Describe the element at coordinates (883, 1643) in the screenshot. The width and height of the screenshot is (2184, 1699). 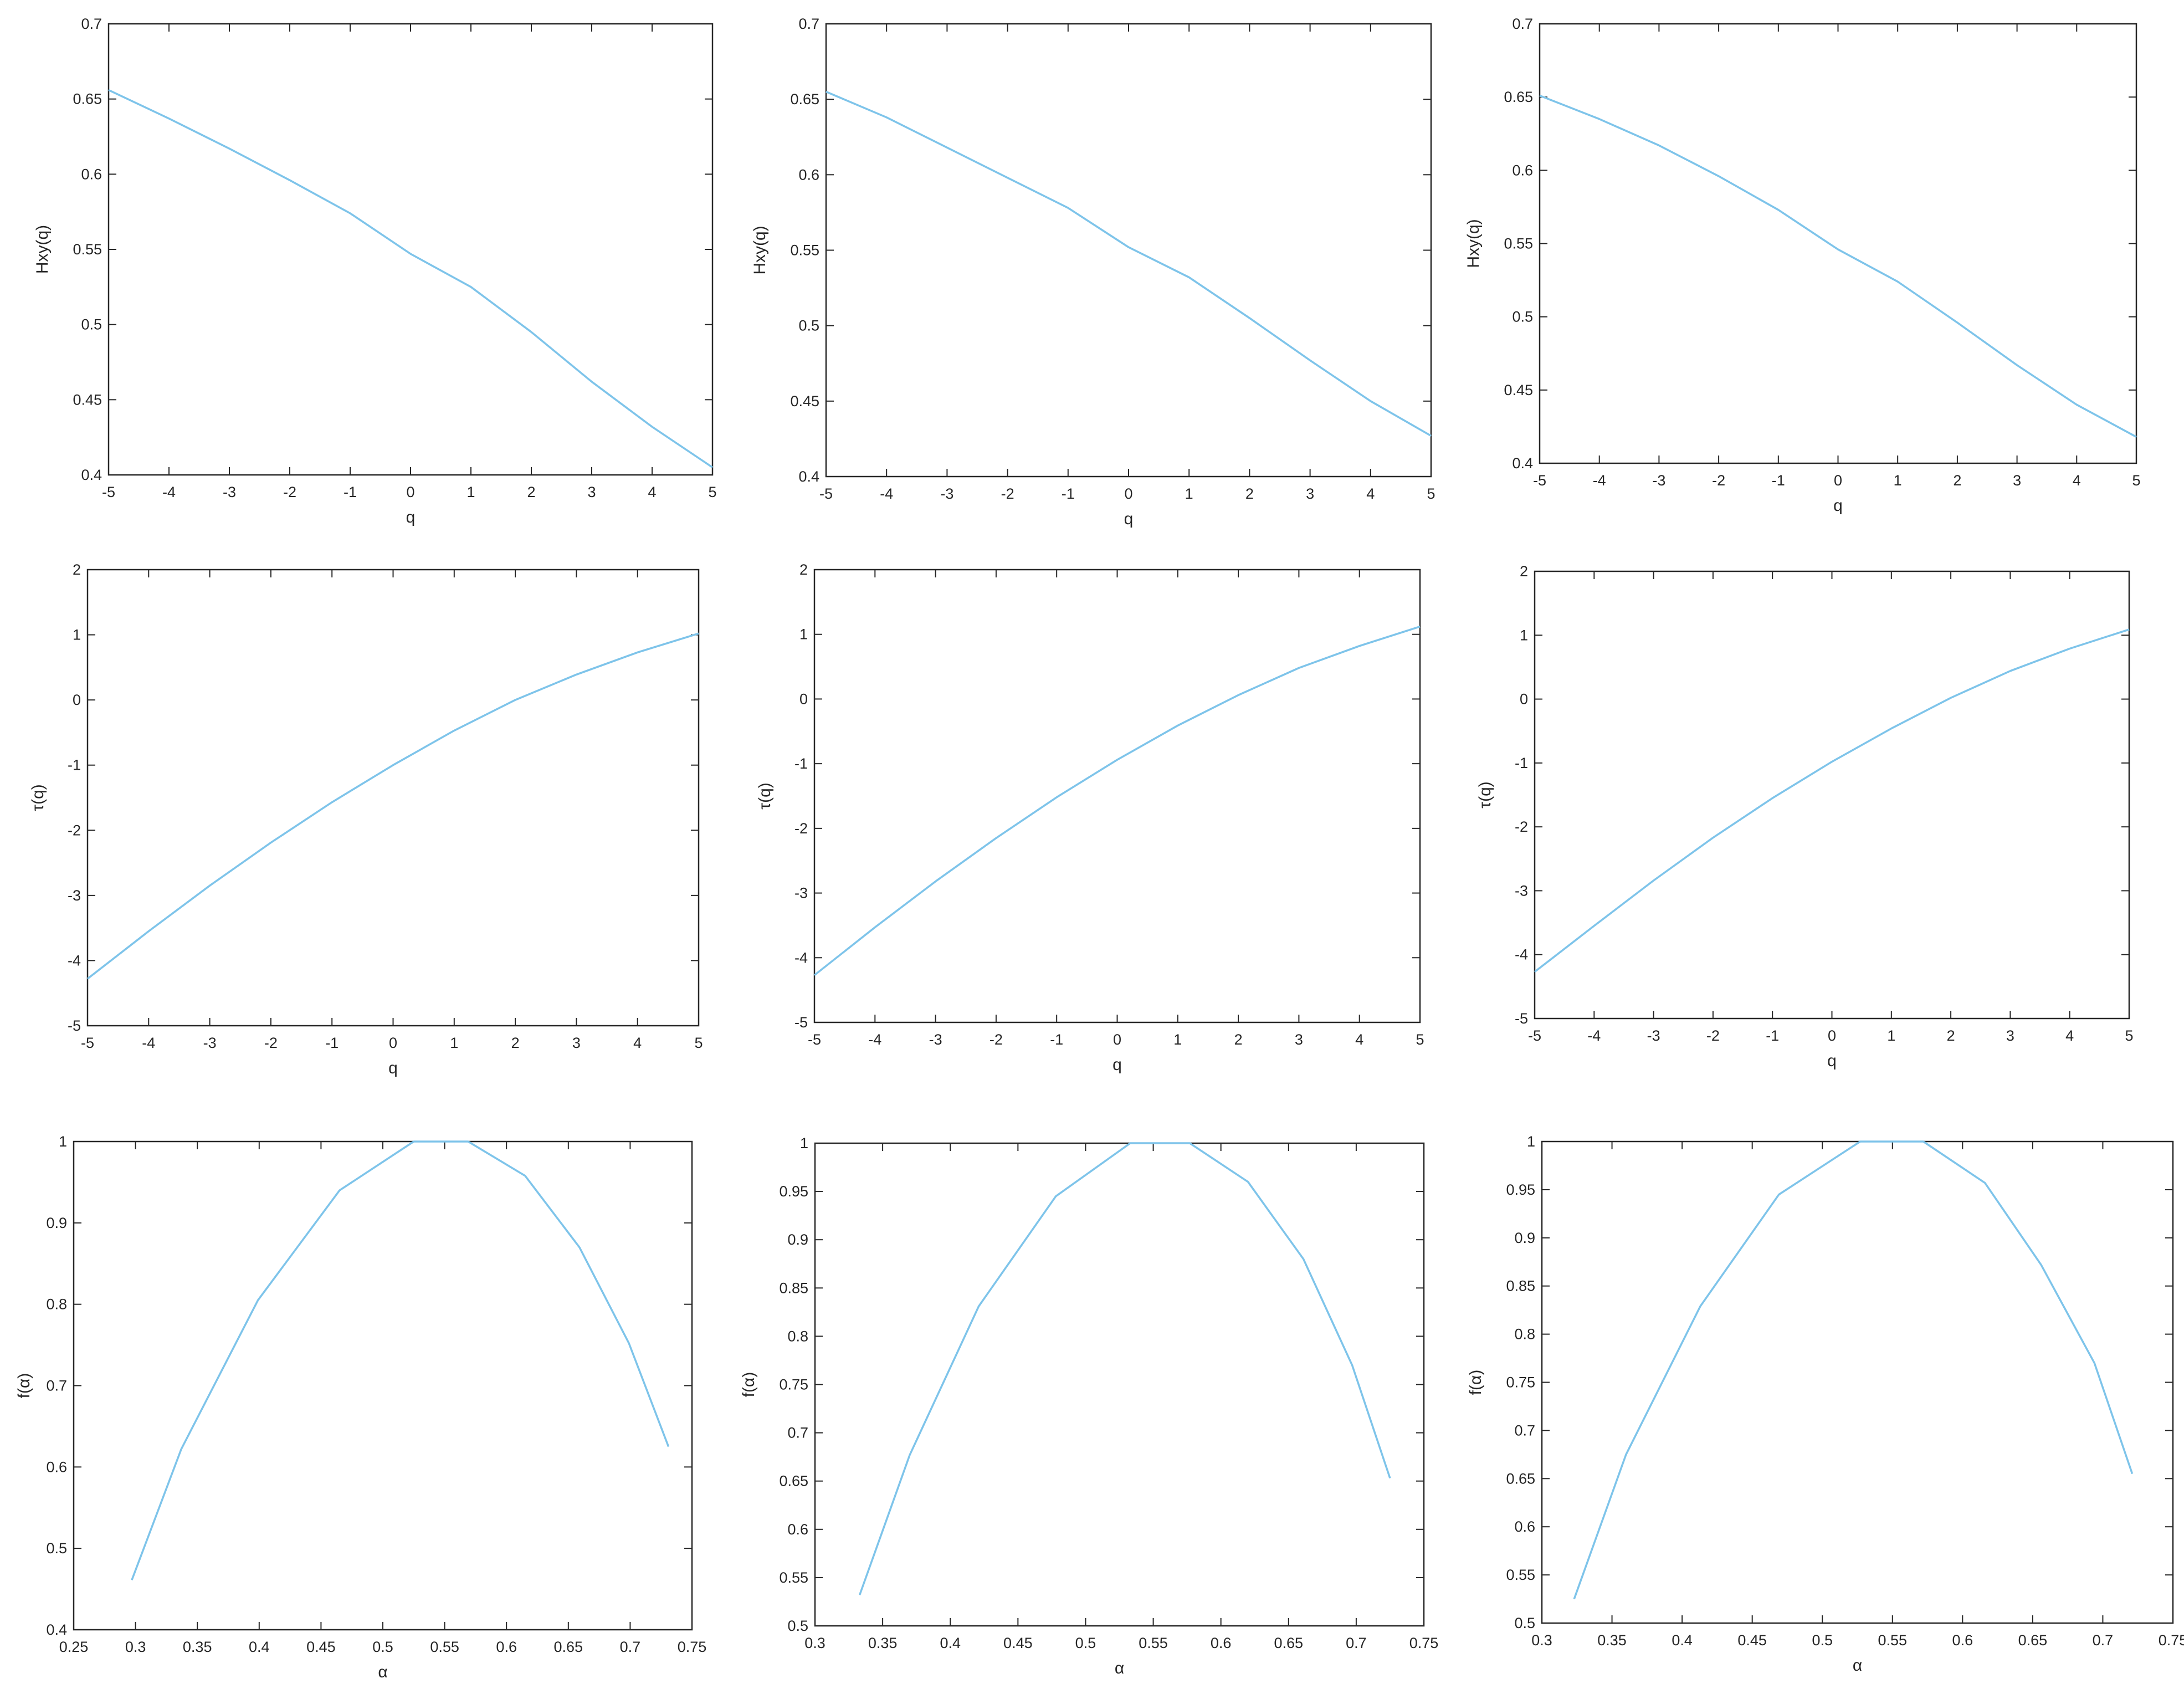
I see `x-tick-label: 0.35` at that location.